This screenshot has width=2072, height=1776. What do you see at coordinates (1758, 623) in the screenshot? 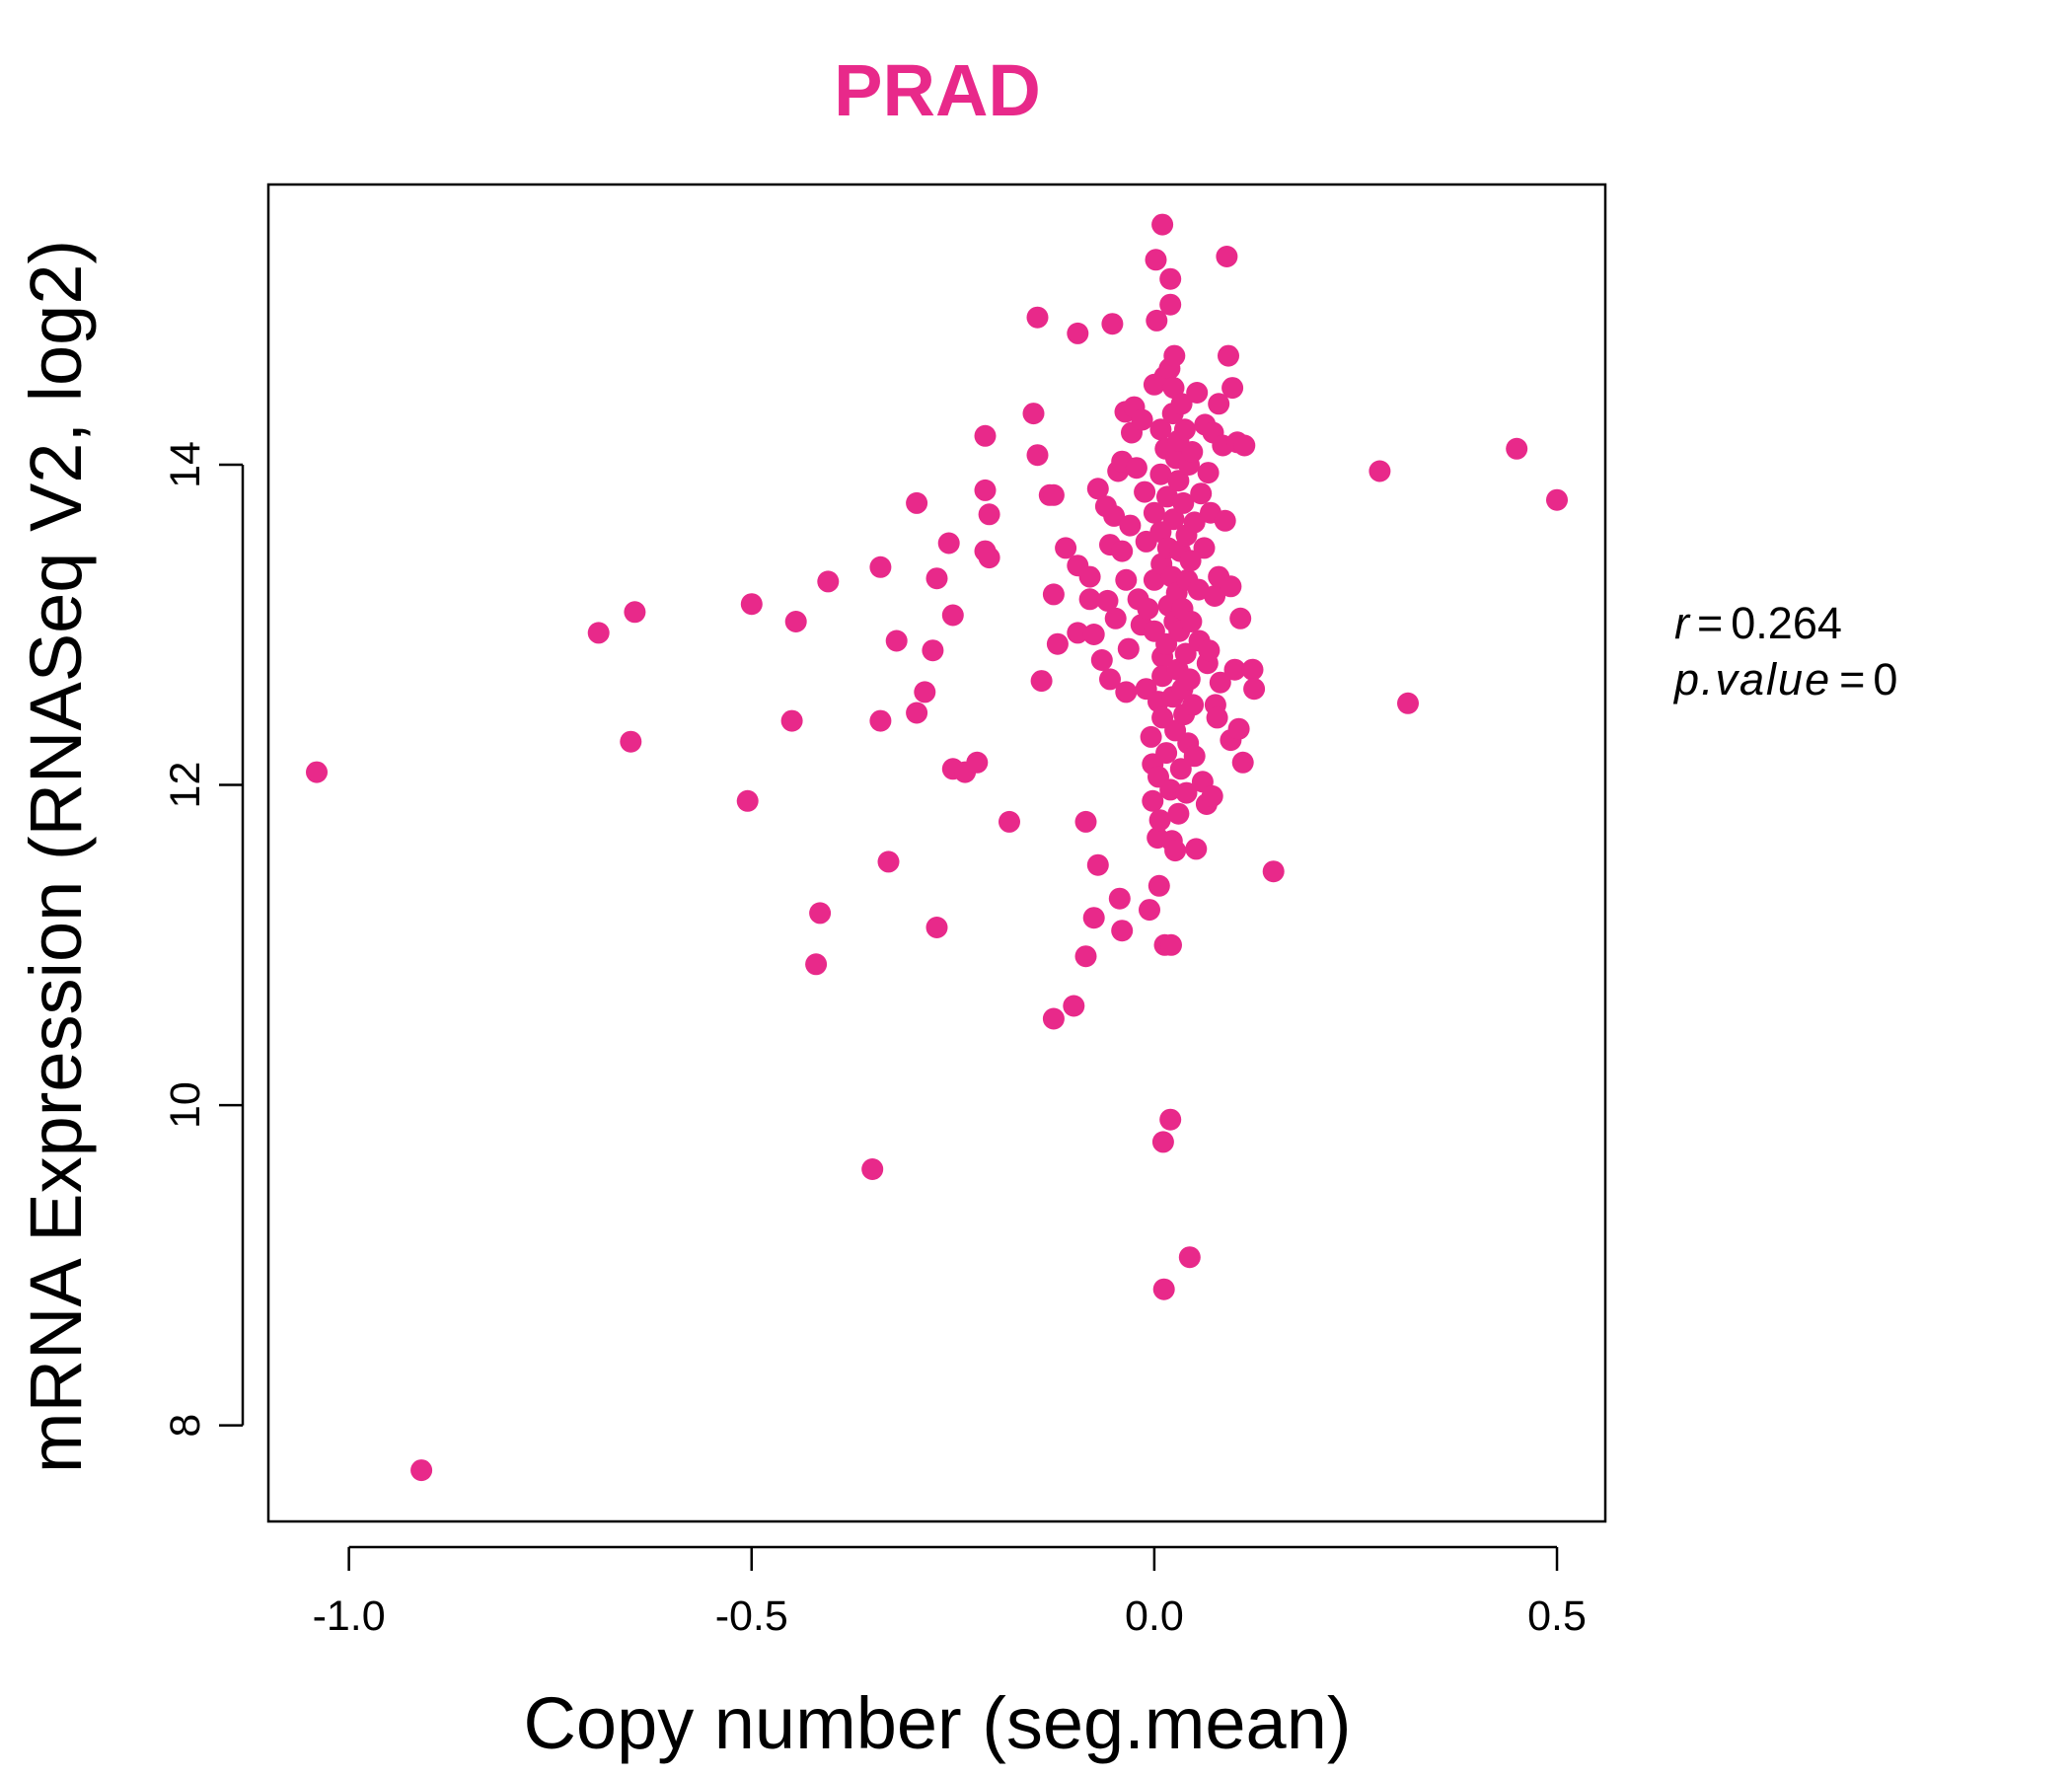
I see `correlation-stat: r = 0.264` at bounding box center [1758, 623].